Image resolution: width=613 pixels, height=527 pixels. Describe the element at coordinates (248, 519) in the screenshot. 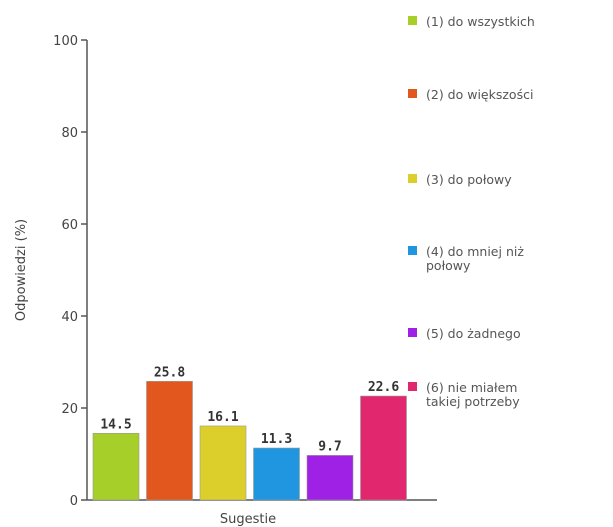

I see `x-axis-title: Sugestie` at that location.